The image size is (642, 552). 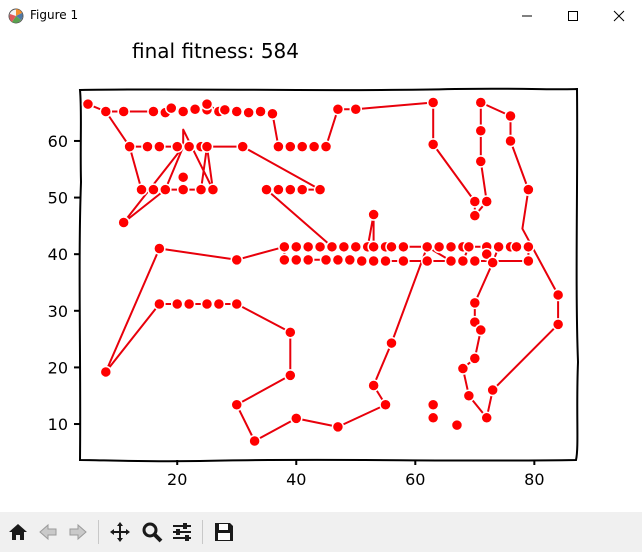 I want to click on close-icon, so click(x=619, y=16).